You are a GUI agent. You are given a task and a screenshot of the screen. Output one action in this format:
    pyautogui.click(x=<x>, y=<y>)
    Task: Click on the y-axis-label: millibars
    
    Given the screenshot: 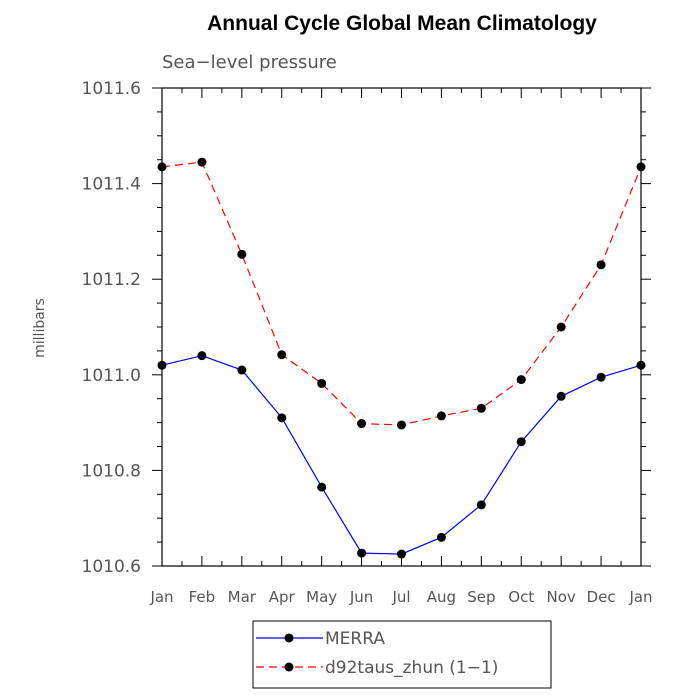 What is the action you would take?
    pyautogui.click(x=40, y=328)
    